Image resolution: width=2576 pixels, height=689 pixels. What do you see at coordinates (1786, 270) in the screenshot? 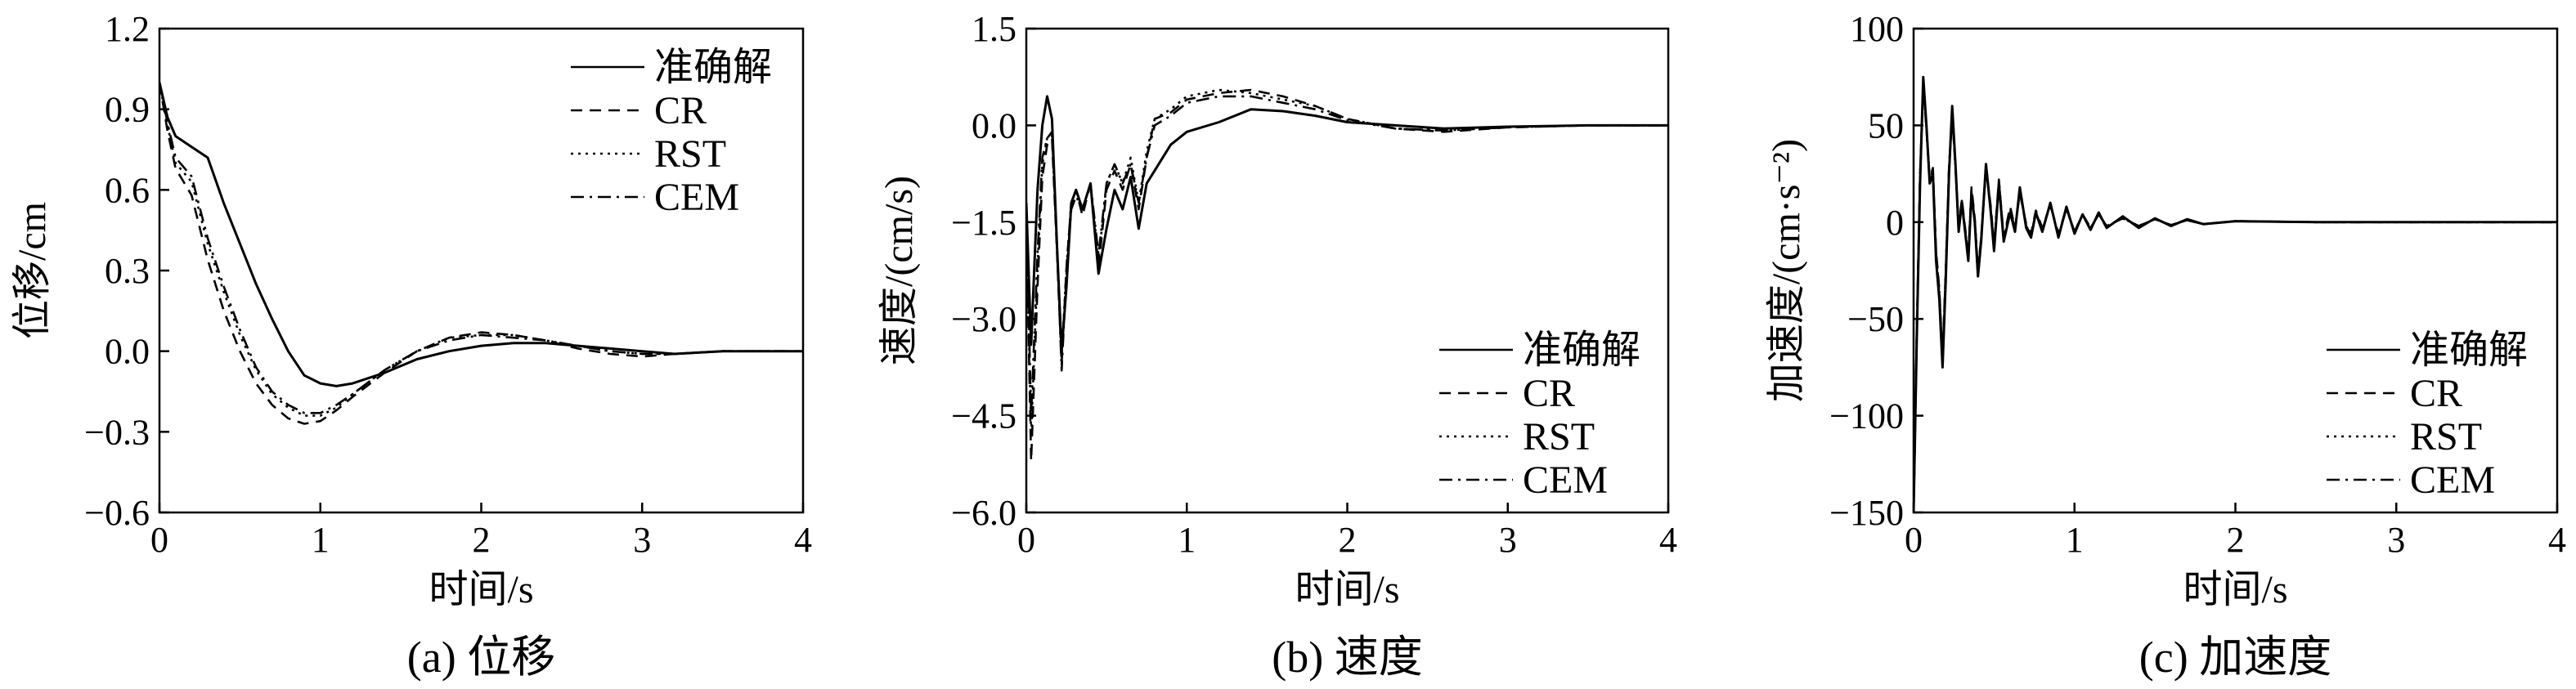
I see `y-axis-label: 加速度/(cm·s⁻²)` at bounding box center [1786, 270].